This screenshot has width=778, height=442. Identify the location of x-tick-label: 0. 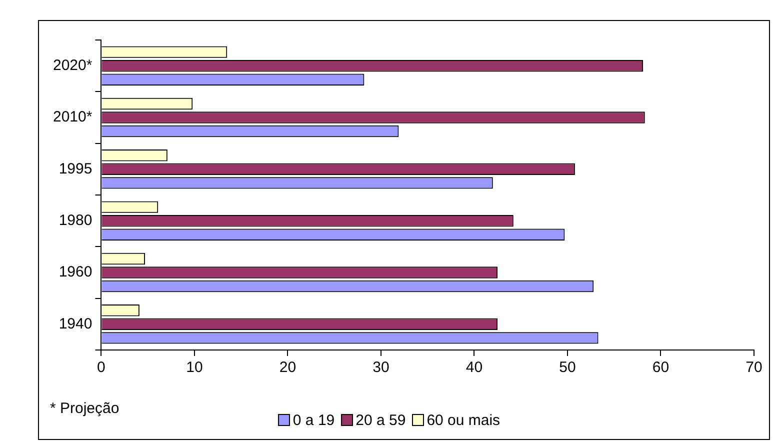
(101, 367).